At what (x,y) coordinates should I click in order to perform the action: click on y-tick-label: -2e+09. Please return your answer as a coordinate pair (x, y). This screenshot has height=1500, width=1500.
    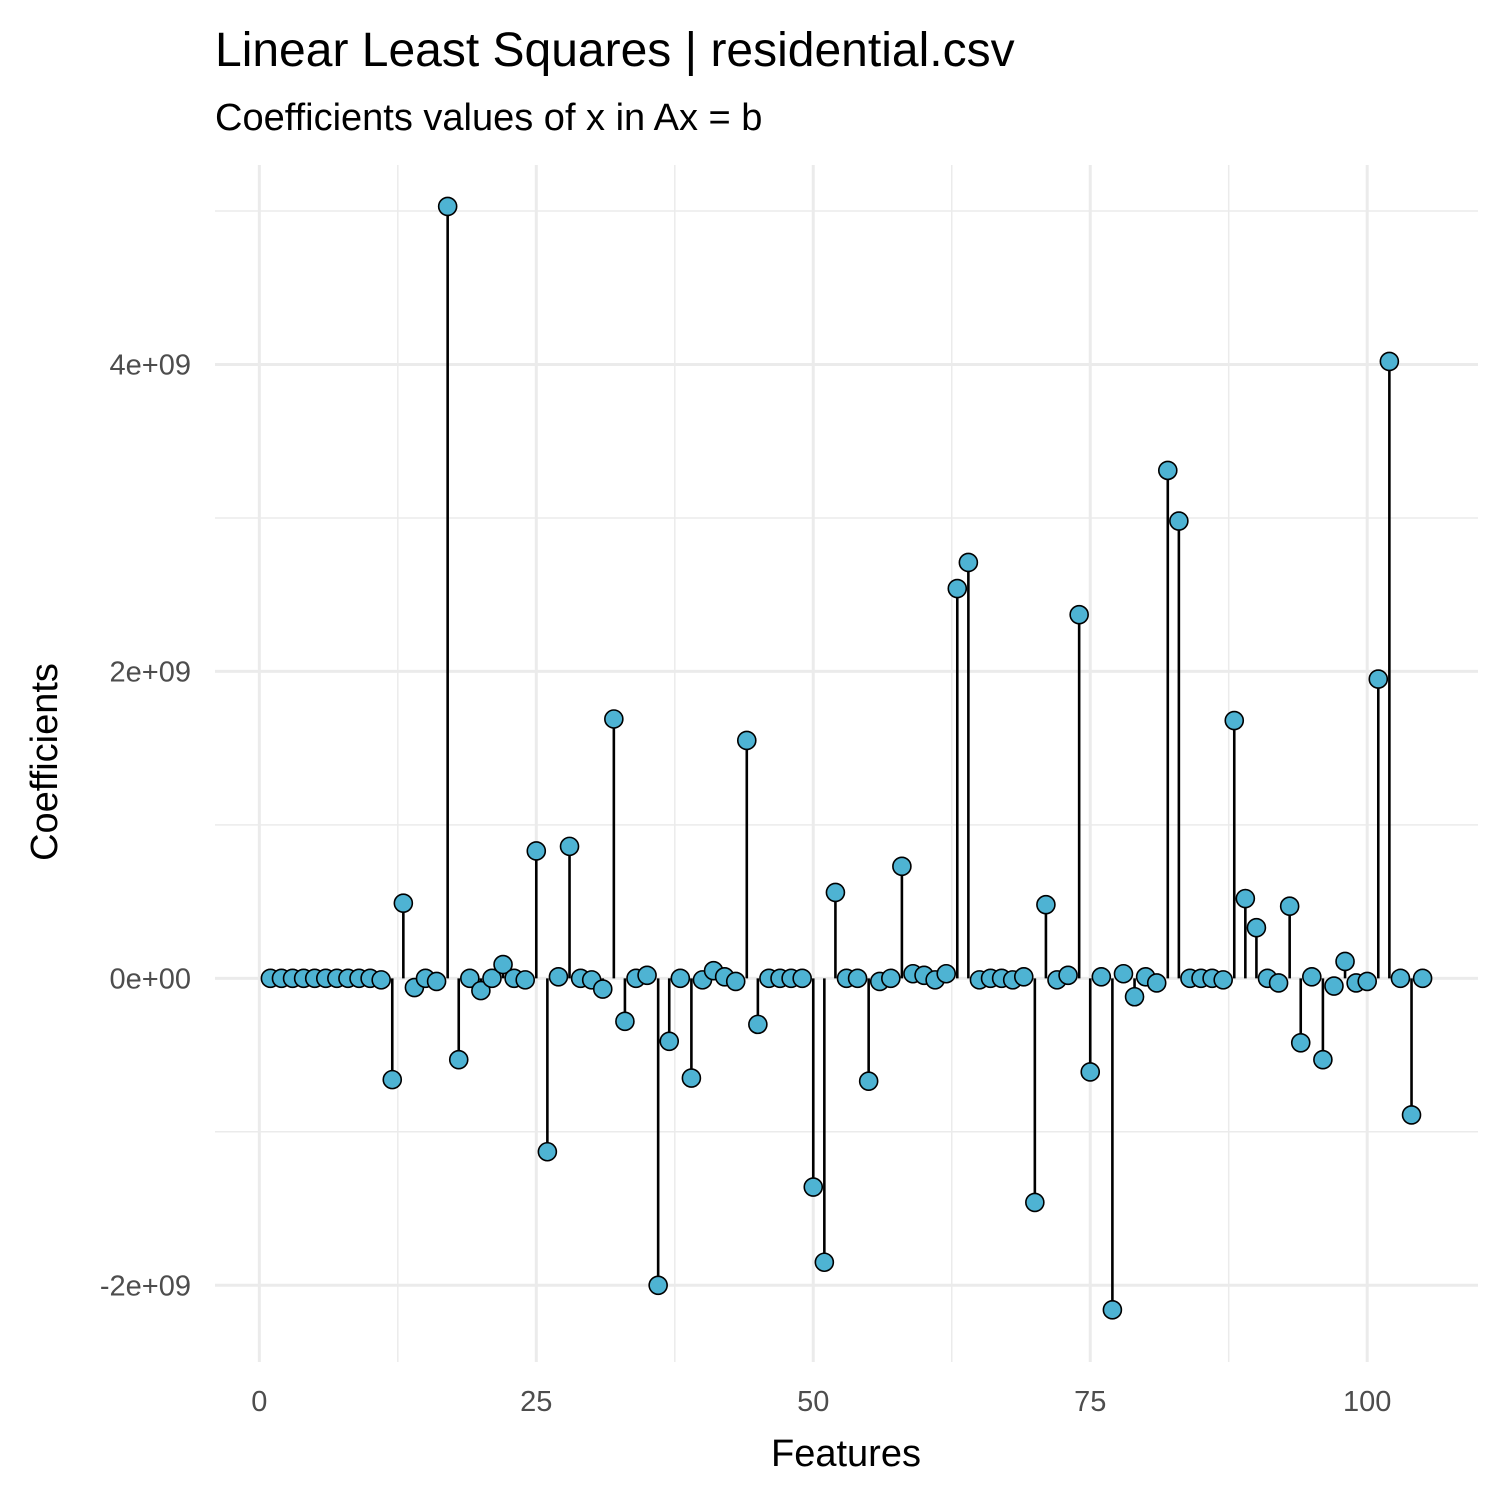
    Looking at the image, I should click on (145, 1286).